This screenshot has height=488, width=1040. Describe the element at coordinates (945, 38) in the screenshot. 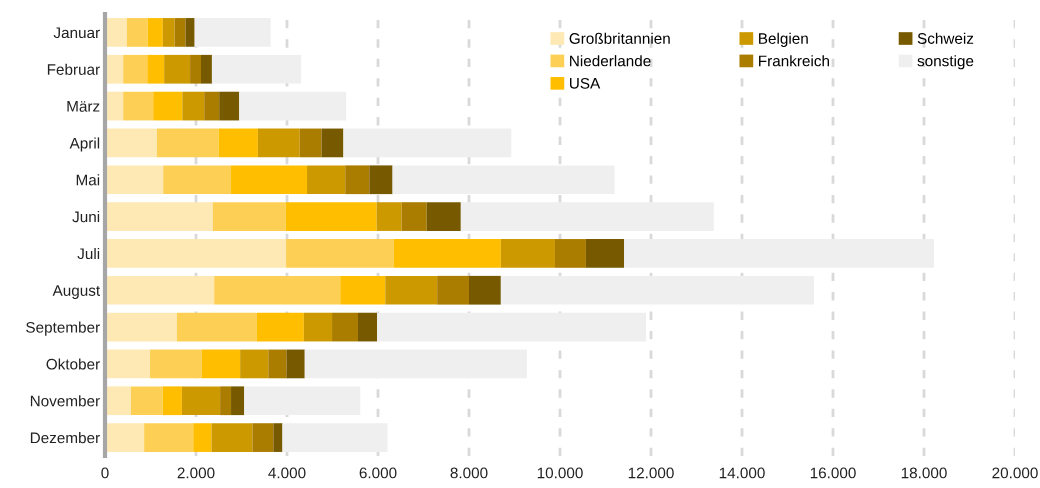

I see `legend-label: Schweiz` at that location.